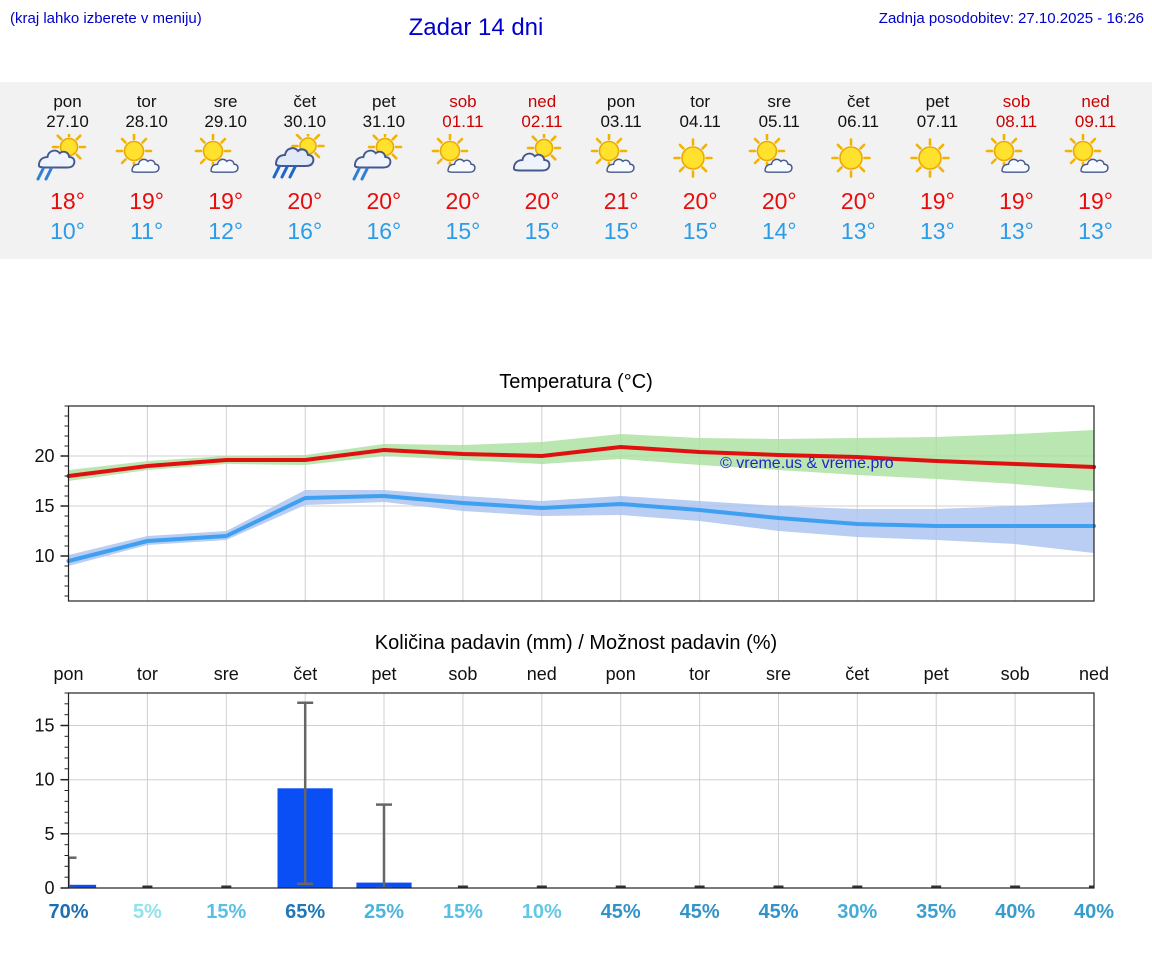  I want to click on probability-label: 25%, so click(384, 912).